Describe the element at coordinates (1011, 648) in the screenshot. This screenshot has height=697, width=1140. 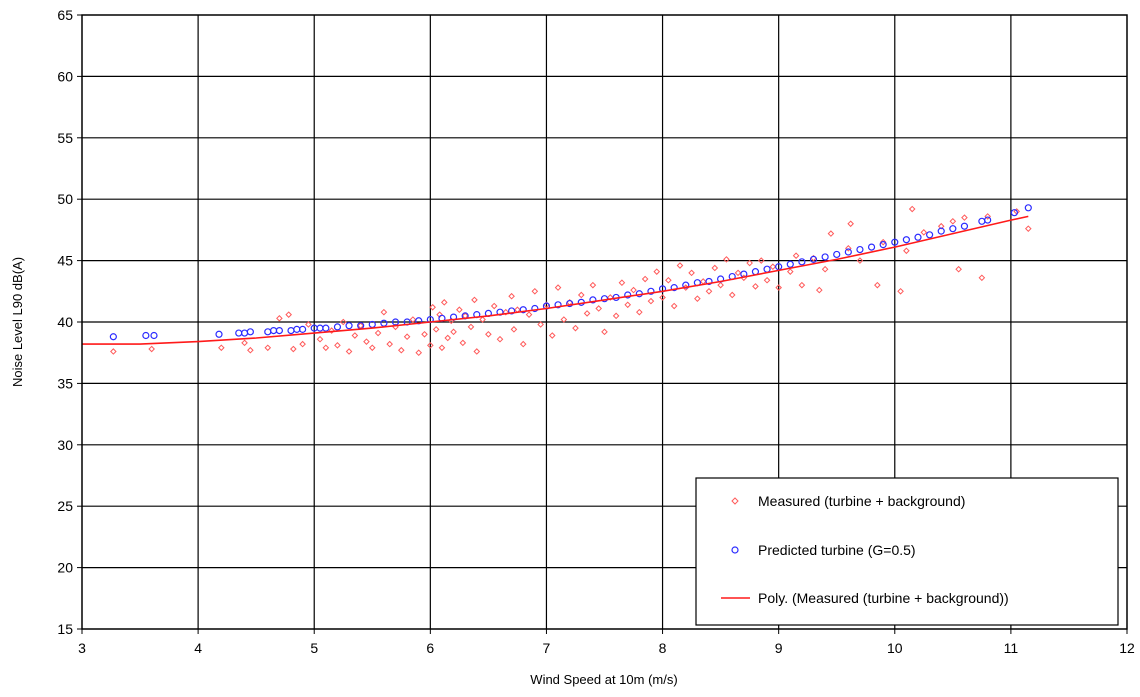
I see `x-tick-label: 11` at that location.